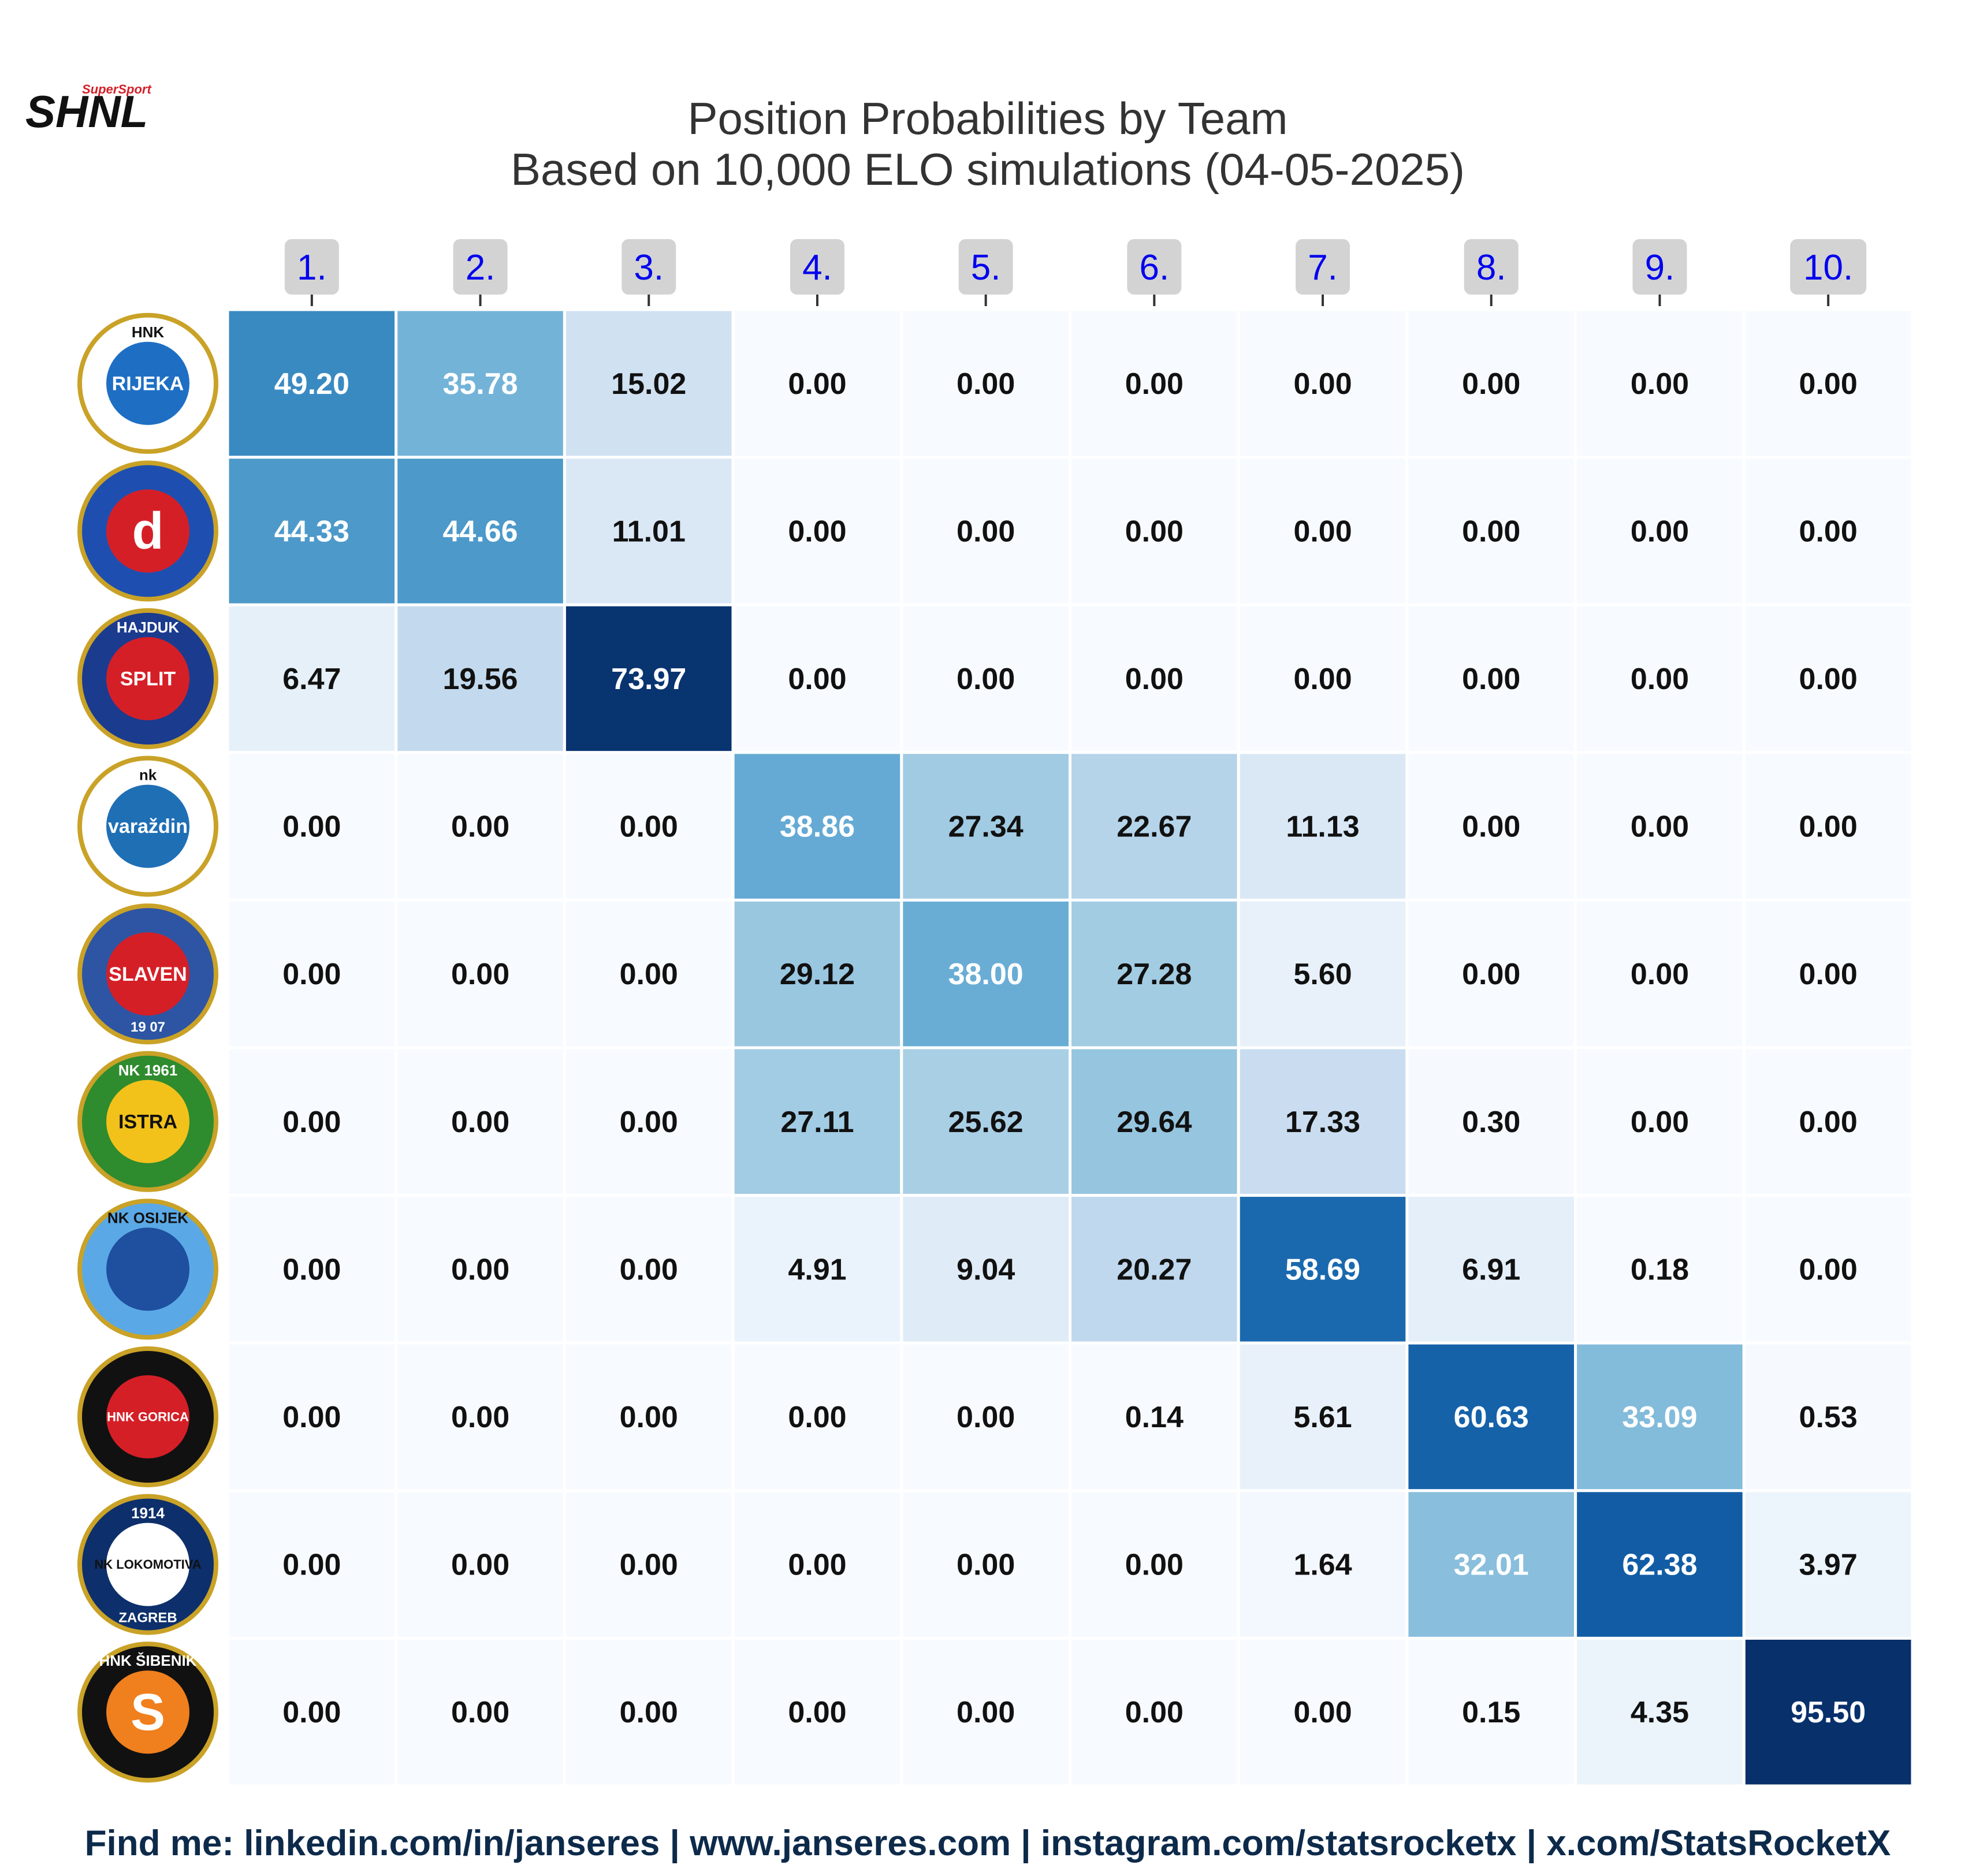 This screenshot has height=1876, width=1976. I want to click on cell-value: 25.62, so click(986, 1122).